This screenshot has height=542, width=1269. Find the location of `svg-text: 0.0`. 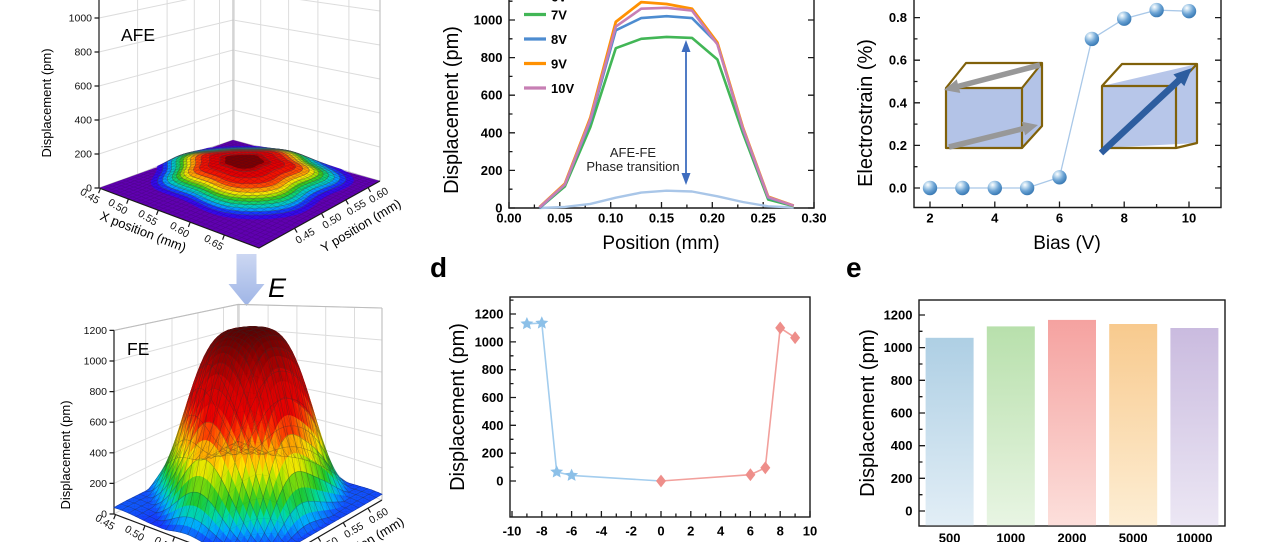

svg-text: 0.0 is located at coordinates (898, 188).